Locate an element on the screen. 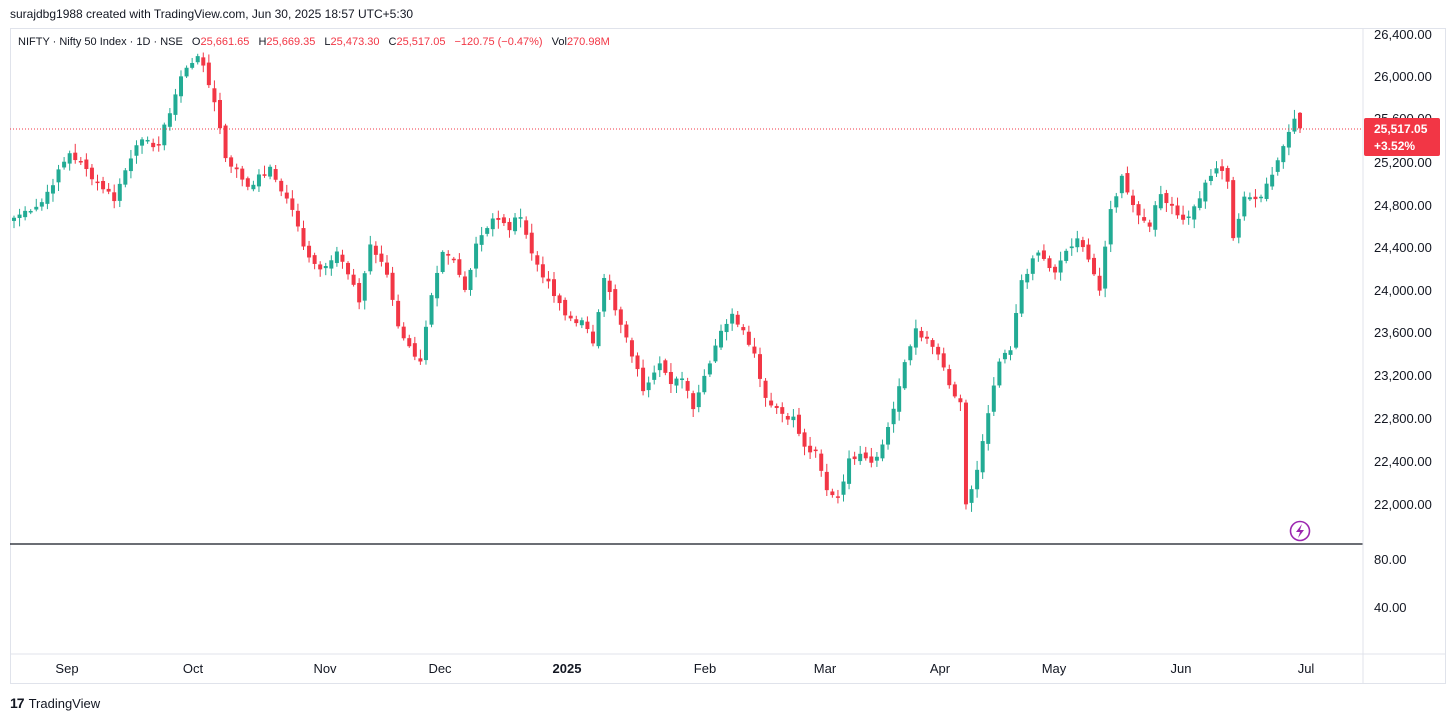  price-tick: 26,400.00 is located at coordinates (1403, 34).